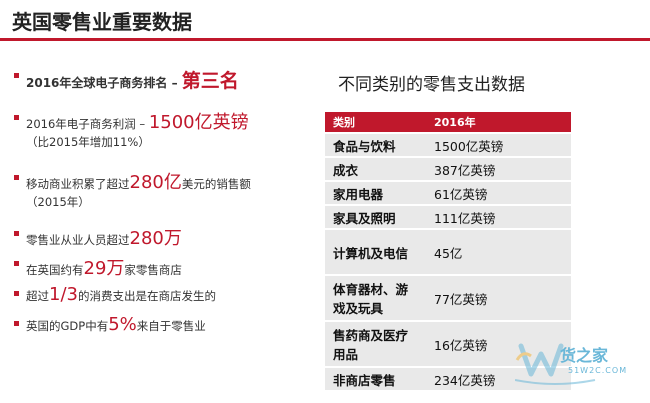 This screenshot has width=650, height=403. What do you see at coordinates (498, 145) in the screenshot?
I see `value-cell: 1500亿英镑` at bounding box center [498, 145].